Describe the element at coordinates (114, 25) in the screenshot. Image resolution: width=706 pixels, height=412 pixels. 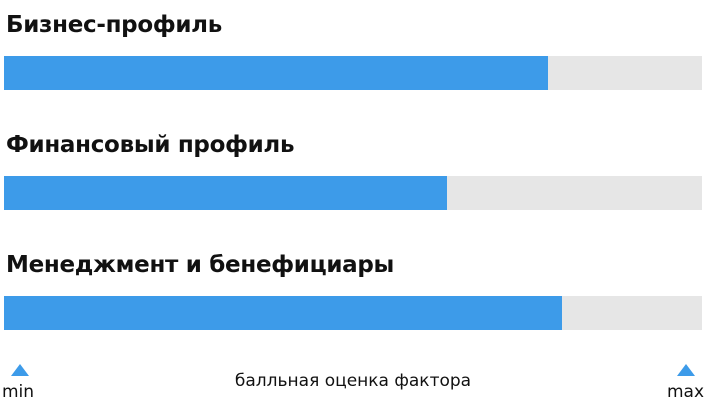
I see `category-label: Бизнес-профиль` at that location.